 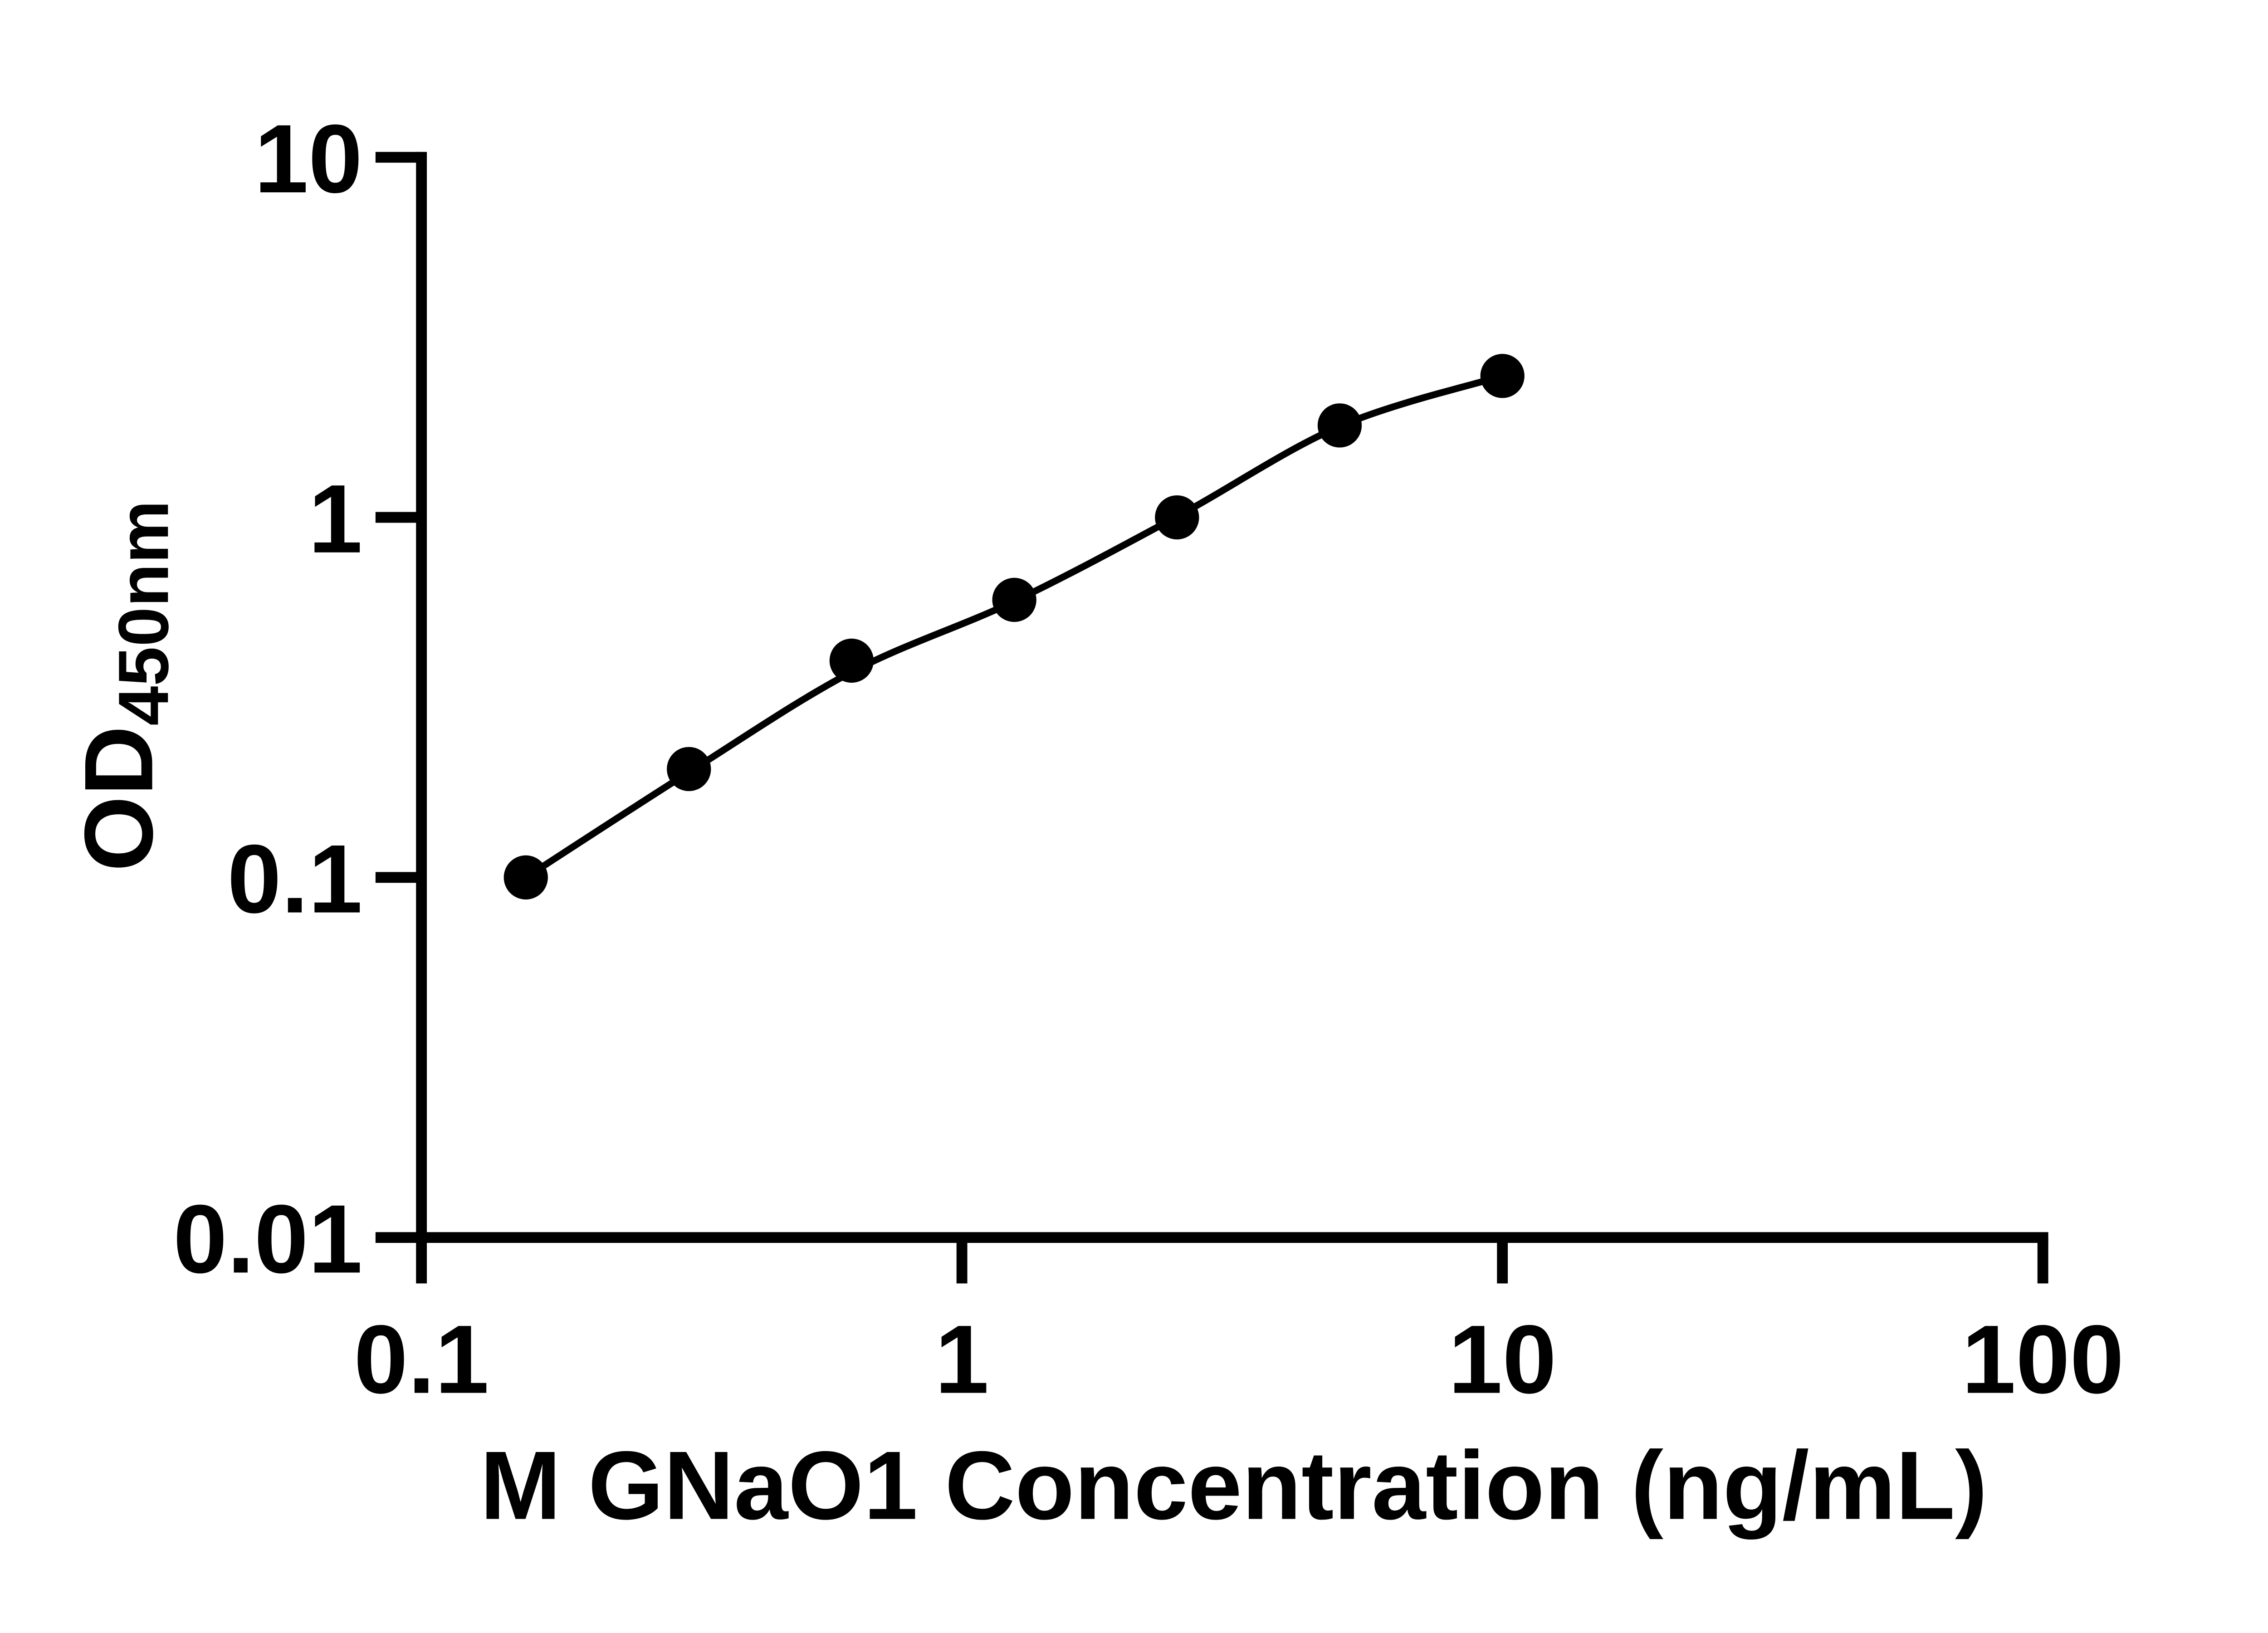 I want to click on x-tick-label-0.1: 0.1, so click(x=422, y=1359).